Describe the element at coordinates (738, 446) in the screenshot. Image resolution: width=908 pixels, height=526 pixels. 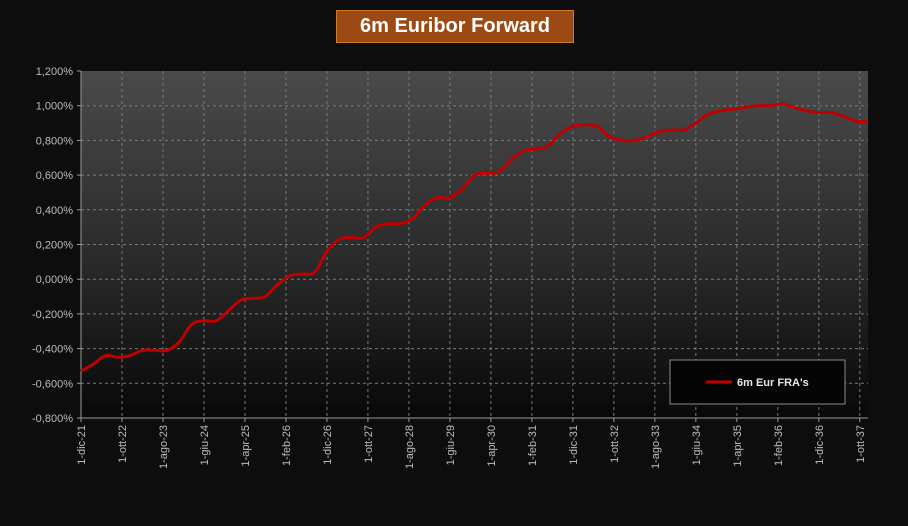
I see `x-tick-label: 1-apr-35` at that location.